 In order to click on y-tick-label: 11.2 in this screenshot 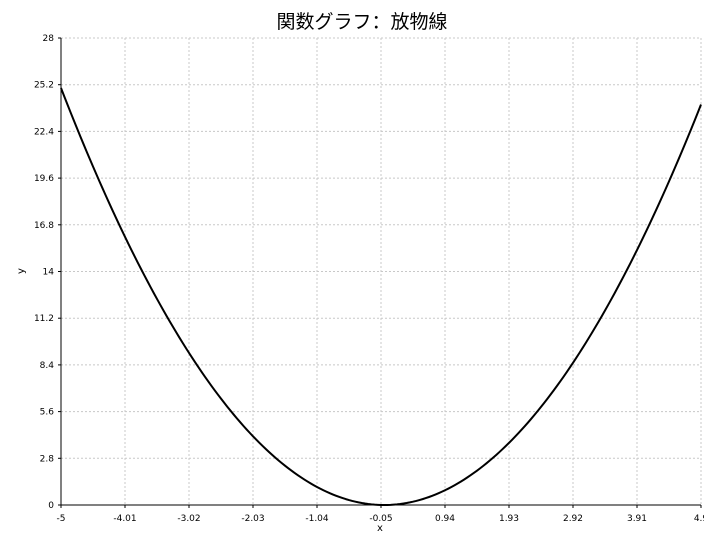, I will do `click(44, 319)`.